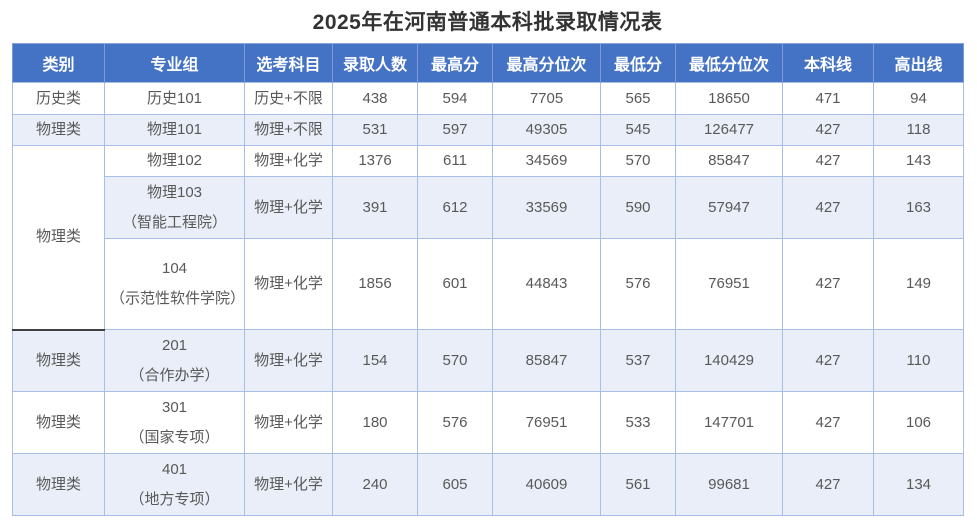 This screenshot has width=977, height=528. I want to click on value-cell: 240, so click(375, 484).